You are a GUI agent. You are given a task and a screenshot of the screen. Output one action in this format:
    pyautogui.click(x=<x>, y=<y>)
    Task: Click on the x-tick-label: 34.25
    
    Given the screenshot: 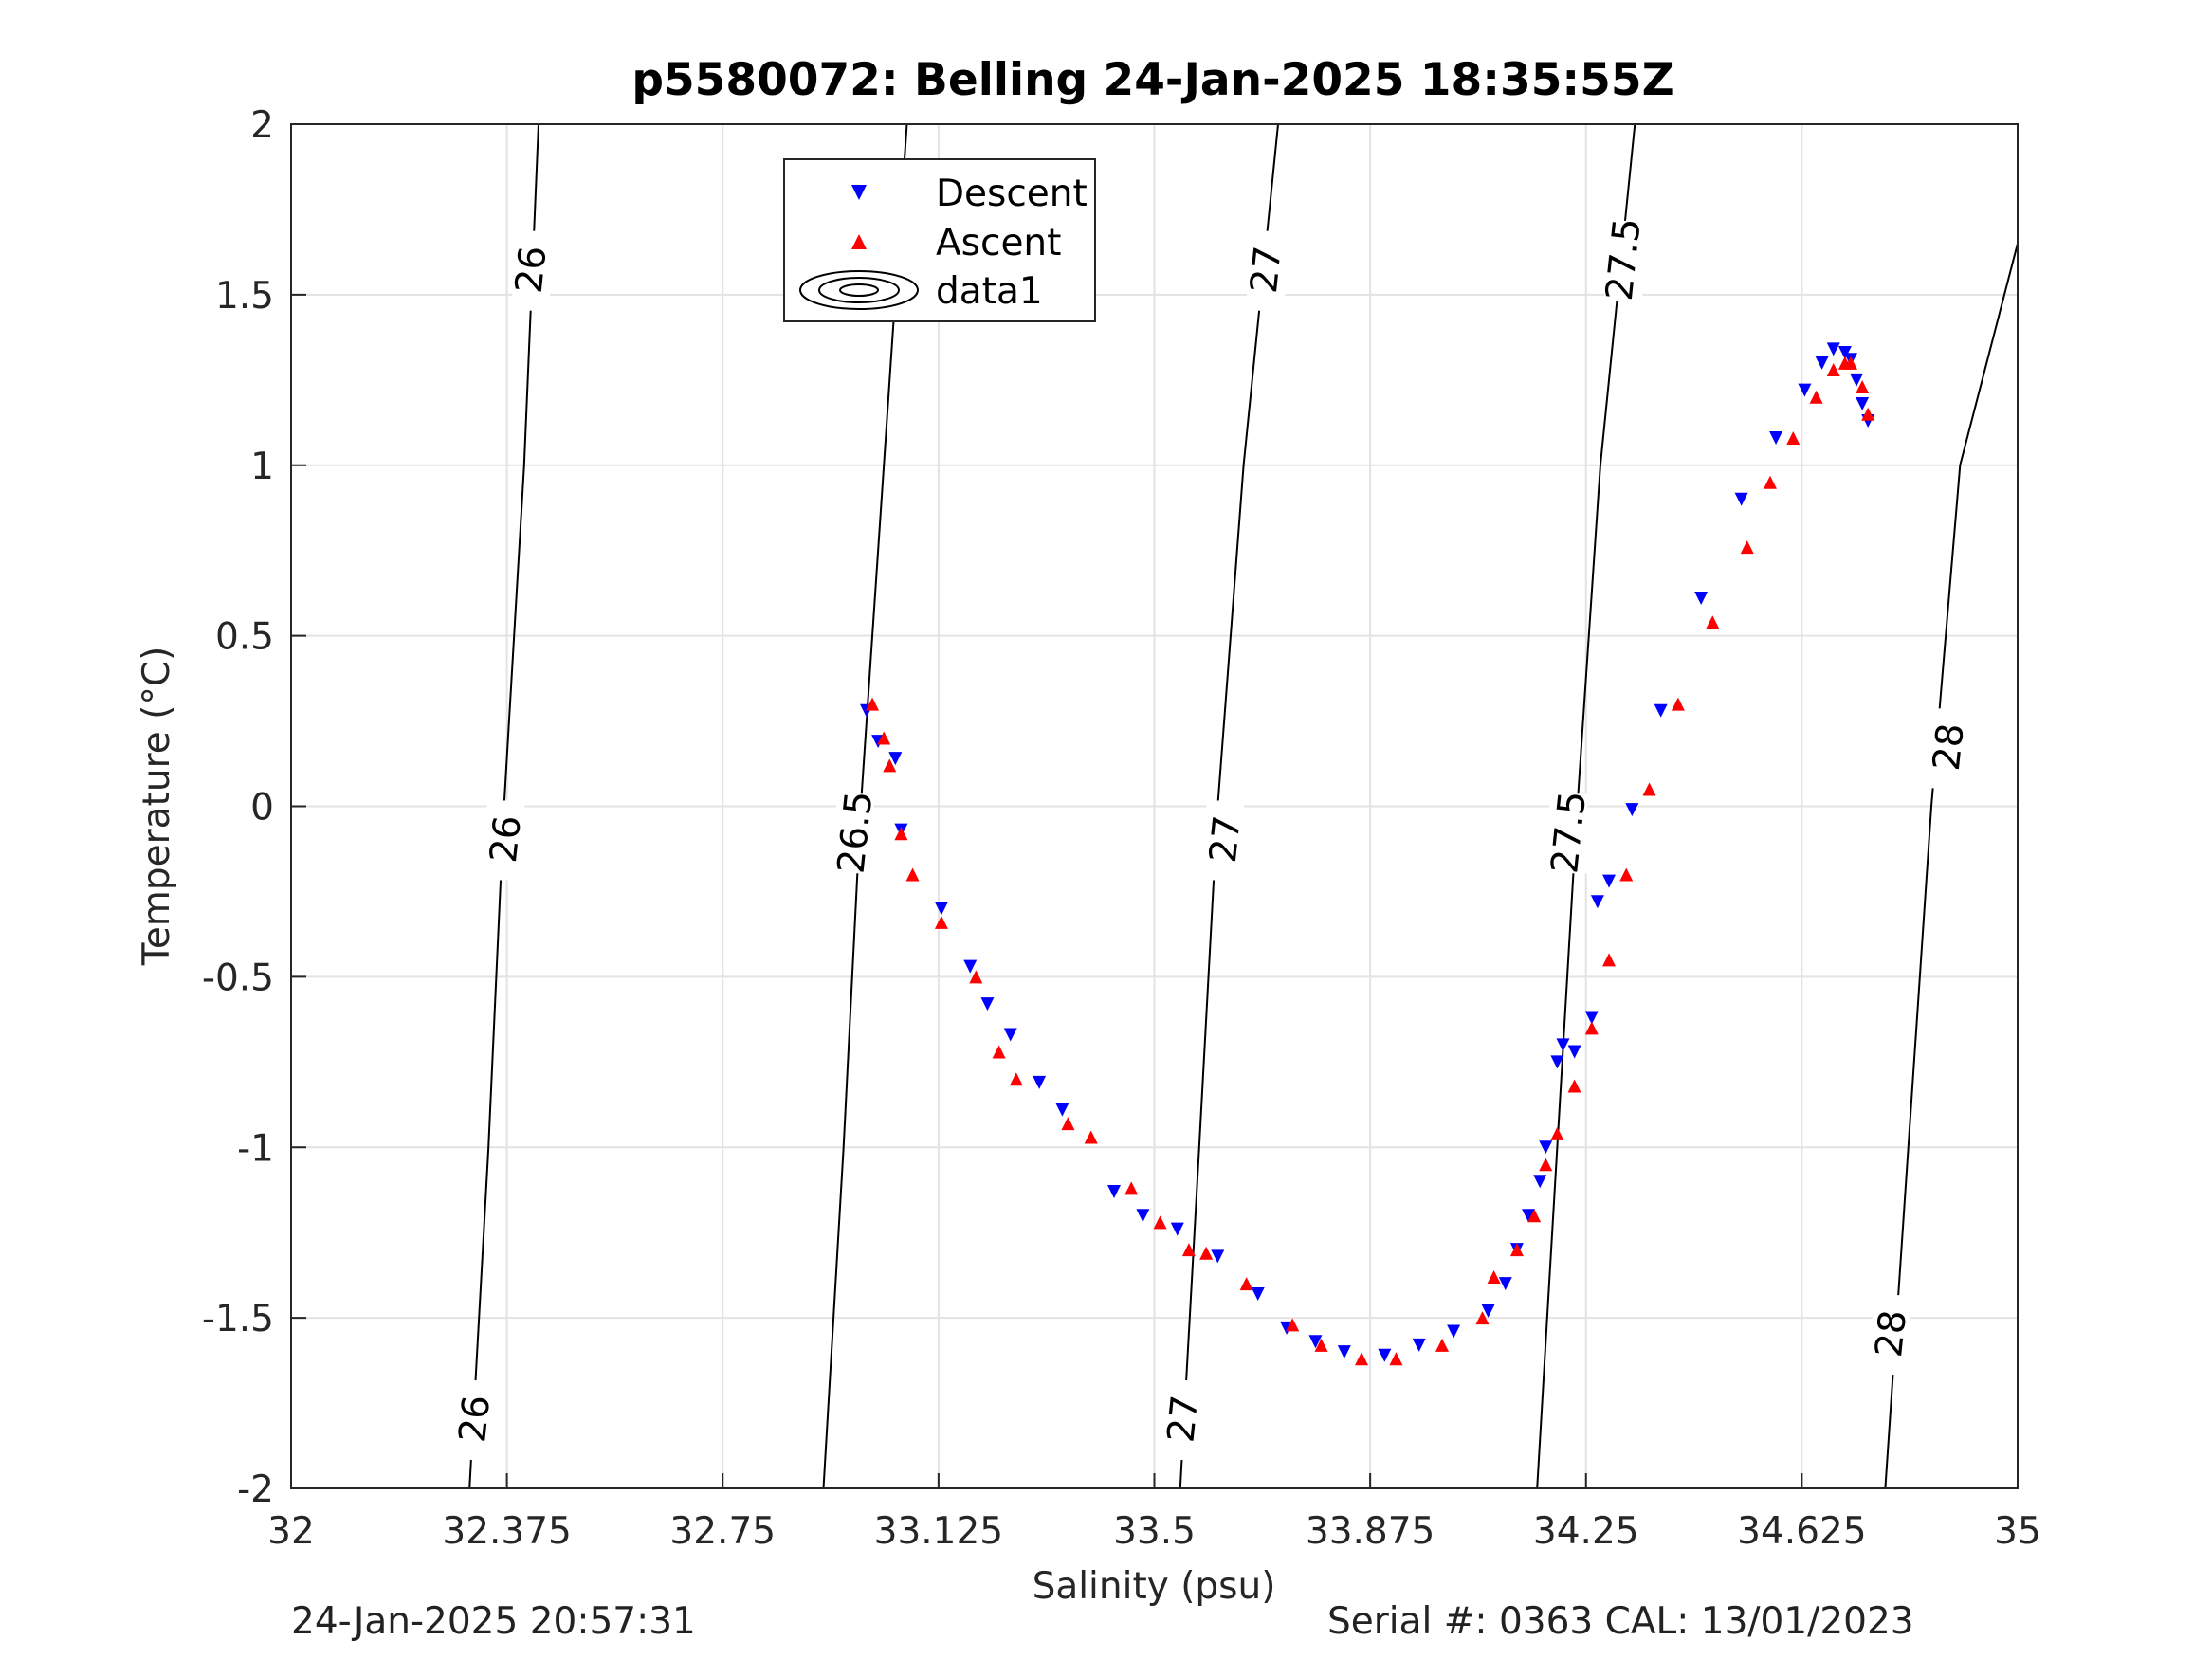 What is the action you would take?
    pyautogui.click(x=1586, y=1531)
    